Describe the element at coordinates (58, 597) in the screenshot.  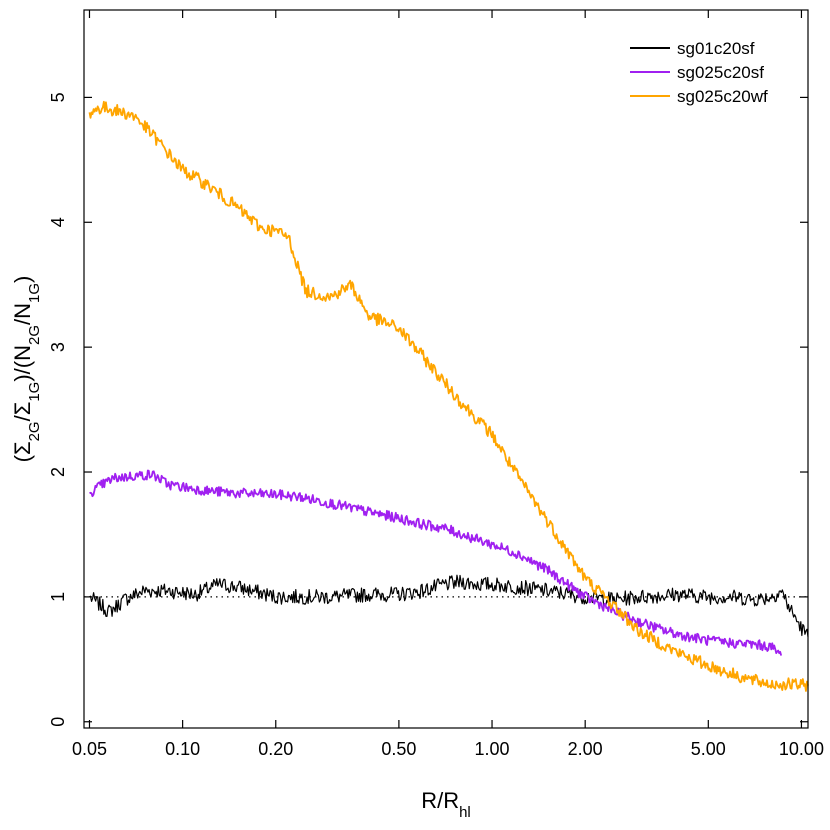
I see `y-tick-label: 1` at that location.